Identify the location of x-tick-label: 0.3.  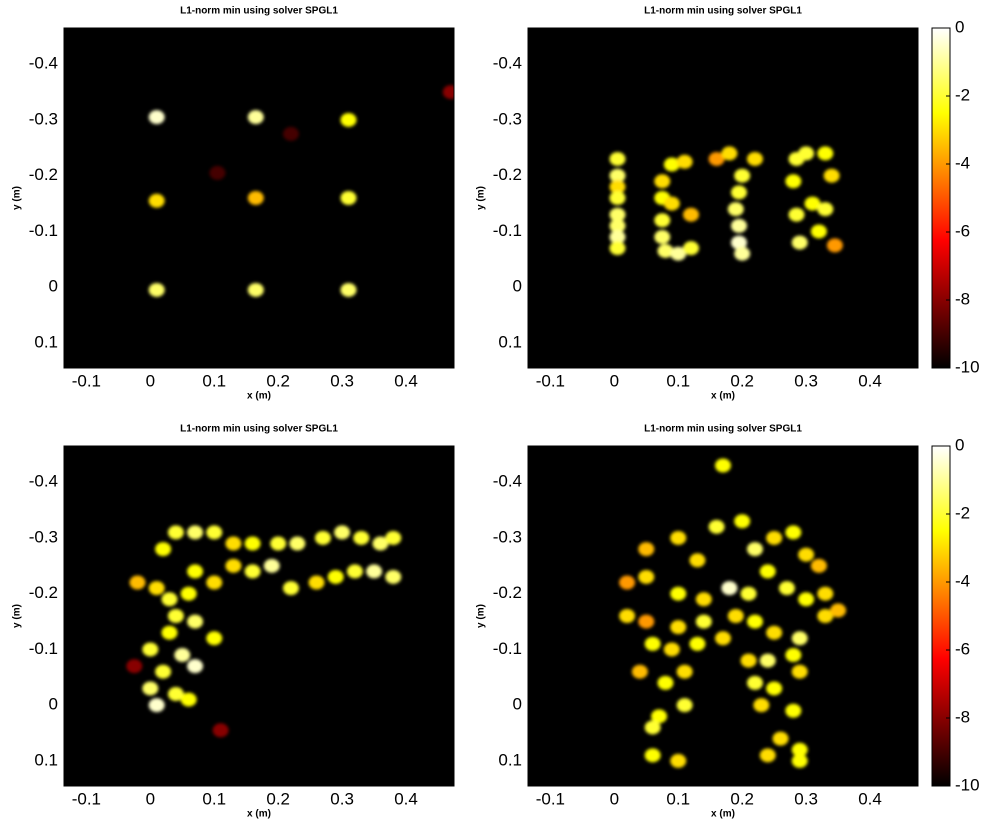
(342, 380).